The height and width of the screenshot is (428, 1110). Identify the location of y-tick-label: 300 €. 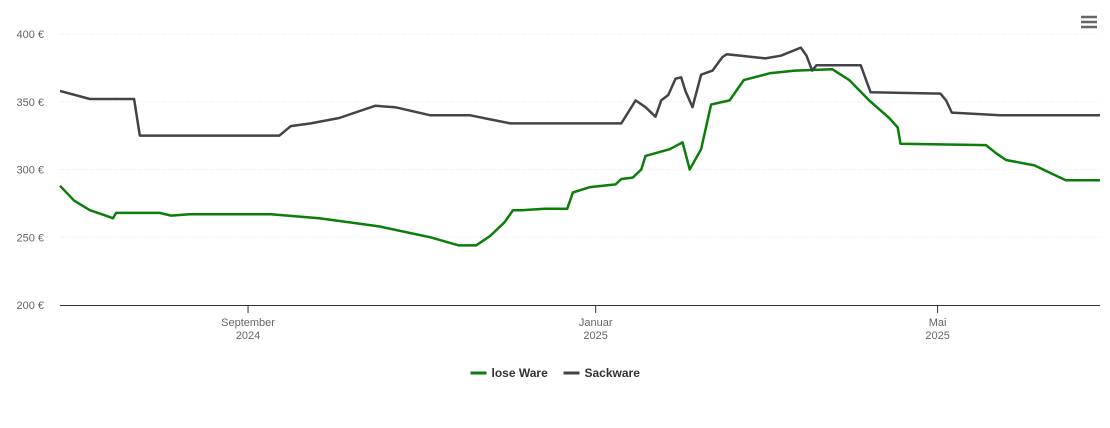
(30, 171).